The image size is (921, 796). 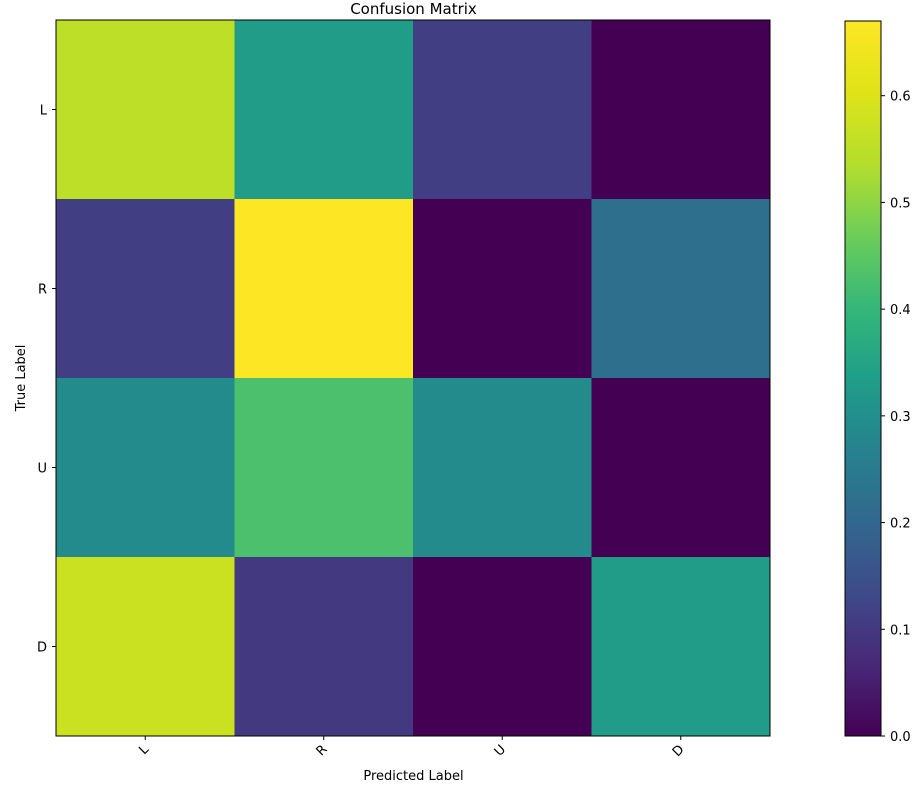 I want to click on colorbar-tick-label: 0.5, so click(x=900, y=203).